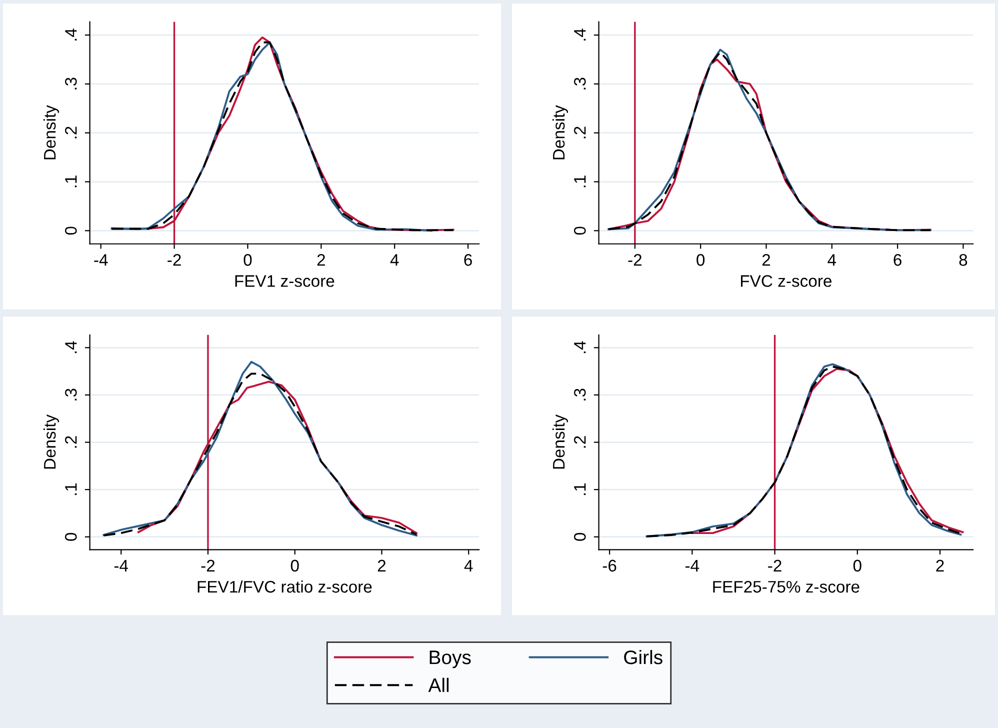 The image size is (998, 728). Describe the element at coordinates (285, 586) in the screenshot. I see `x-axis-title: FEV1/FVC ratio z-score` at that location.